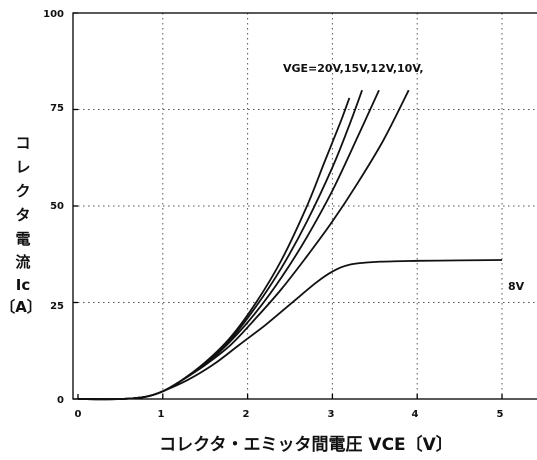 The width and height of the screenshot is (537, 460). What do you see at coordinates (21, 225) in the screenshot?
I see `y-axis-label: コ レ ク タ 電 流 Ic 〔A〕` at bounding box center [21, 225].